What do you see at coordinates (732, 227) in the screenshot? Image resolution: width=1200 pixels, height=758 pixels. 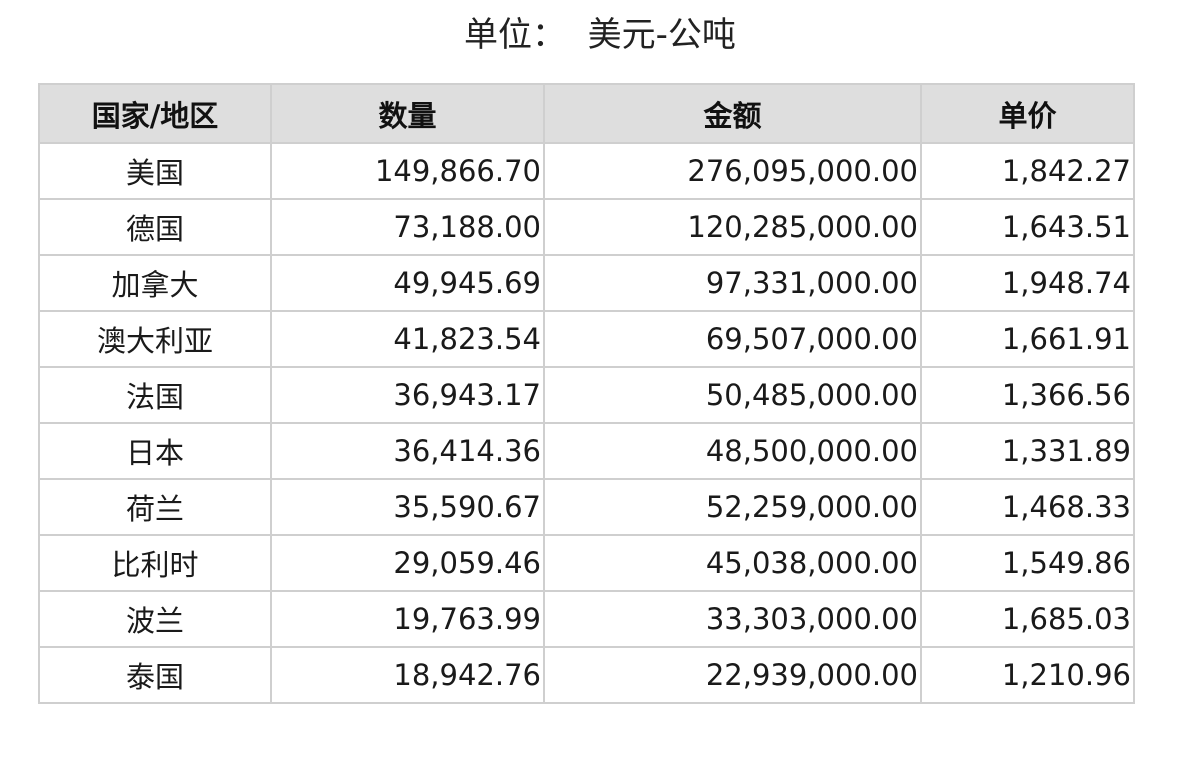 I see `cell-amount: 120,285,000.00` at bounding box center [732, 227].